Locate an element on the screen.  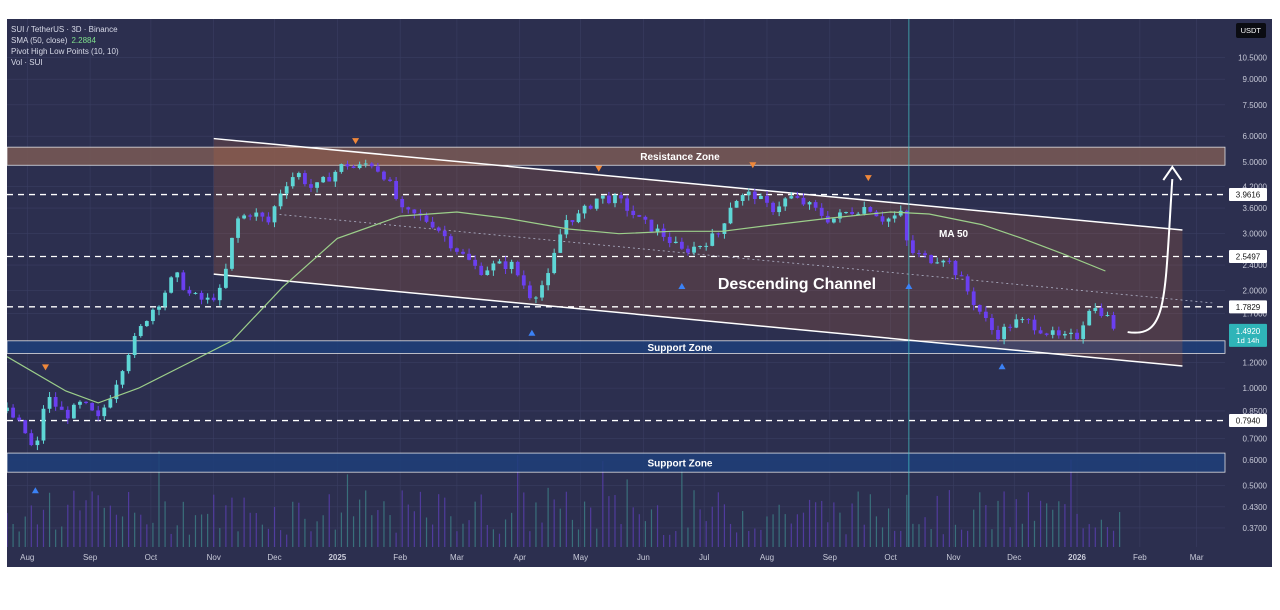
y-axis-tick-label: 5.0000 is located at coordinates (1255, 162).